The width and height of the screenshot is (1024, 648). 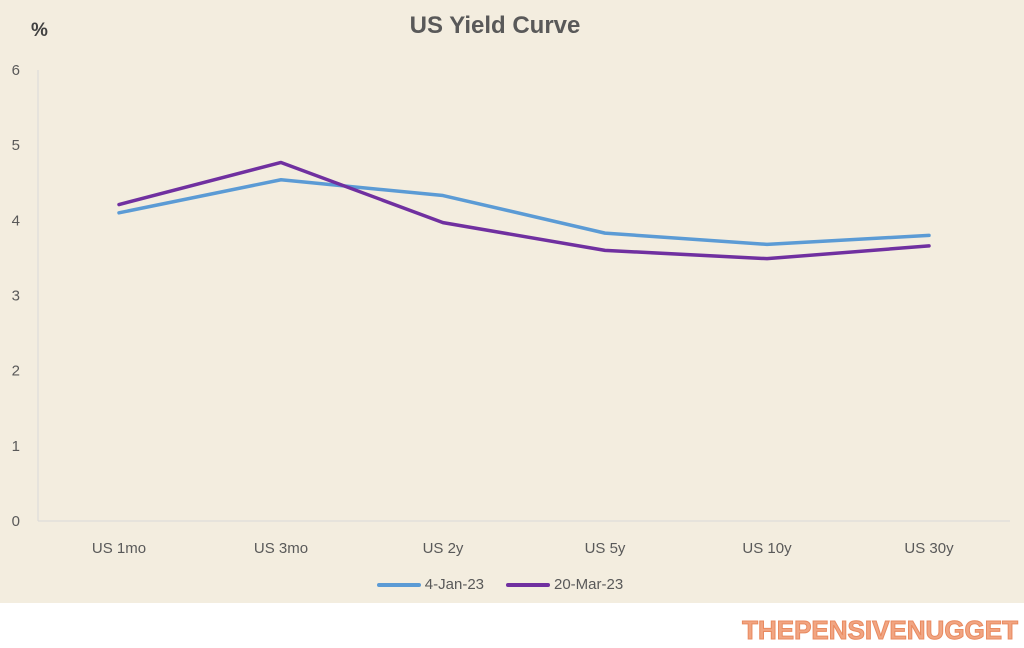 What do you see at coordinates (454, 584) in the screenshot?
I see `legend-label-series-1: 4-Jan-23` at bounding box center [454, 584].